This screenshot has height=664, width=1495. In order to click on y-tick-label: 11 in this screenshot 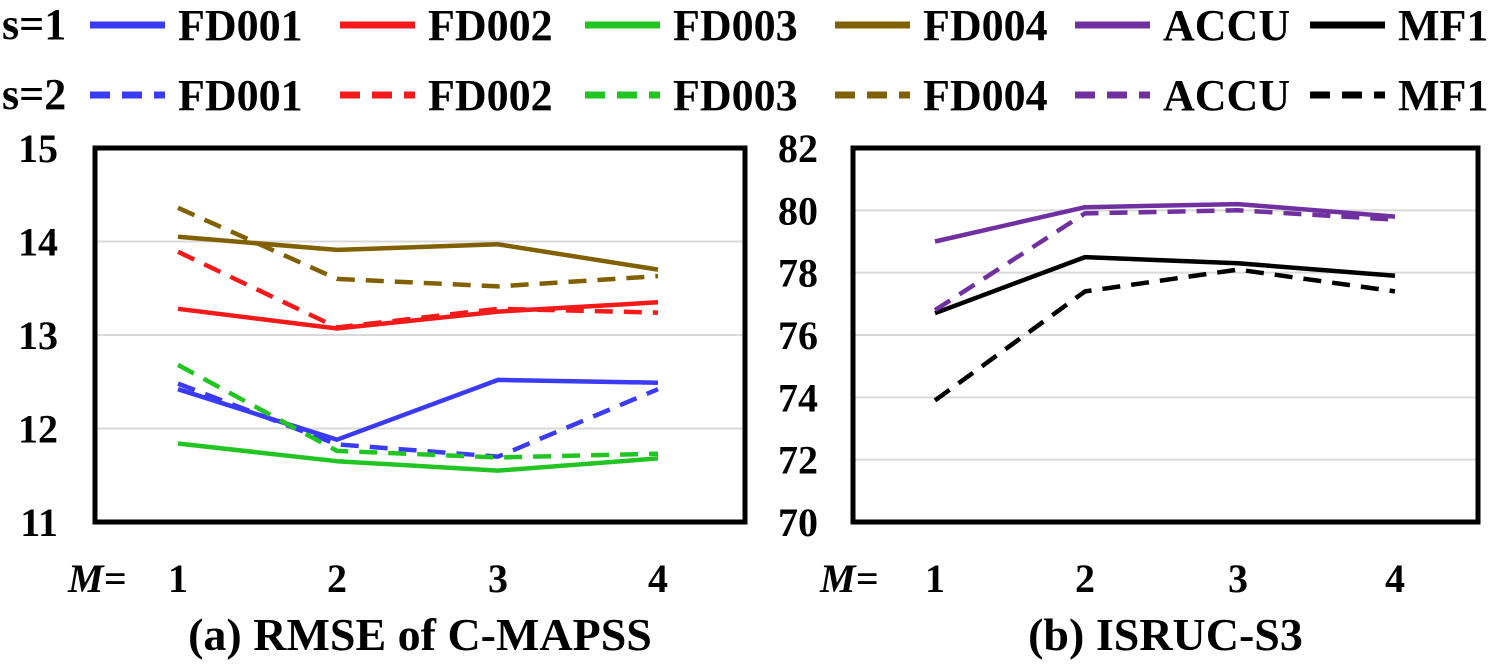, I will do `click(39, 522)`.